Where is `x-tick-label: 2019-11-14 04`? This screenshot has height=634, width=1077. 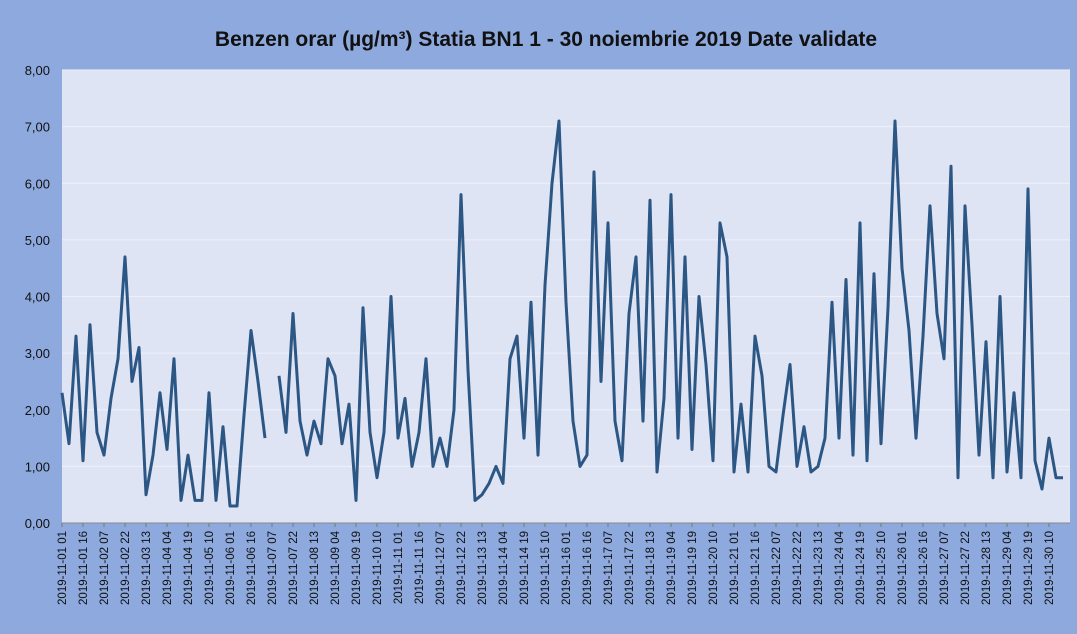
x-tick-label: 2019-11-14 04 is located at coordinates (504, 567).